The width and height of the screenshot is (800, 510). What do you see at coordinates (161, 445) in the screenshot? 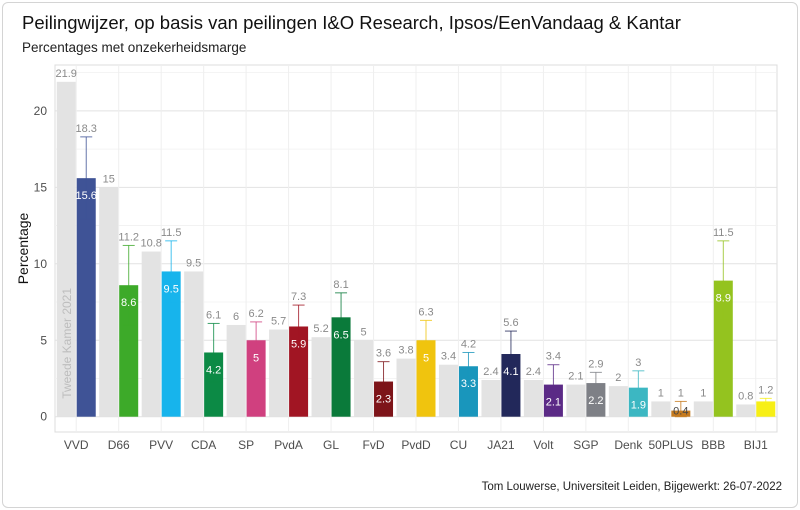
I see `x-tick-label: PVV` at bounding box center [161, 445].